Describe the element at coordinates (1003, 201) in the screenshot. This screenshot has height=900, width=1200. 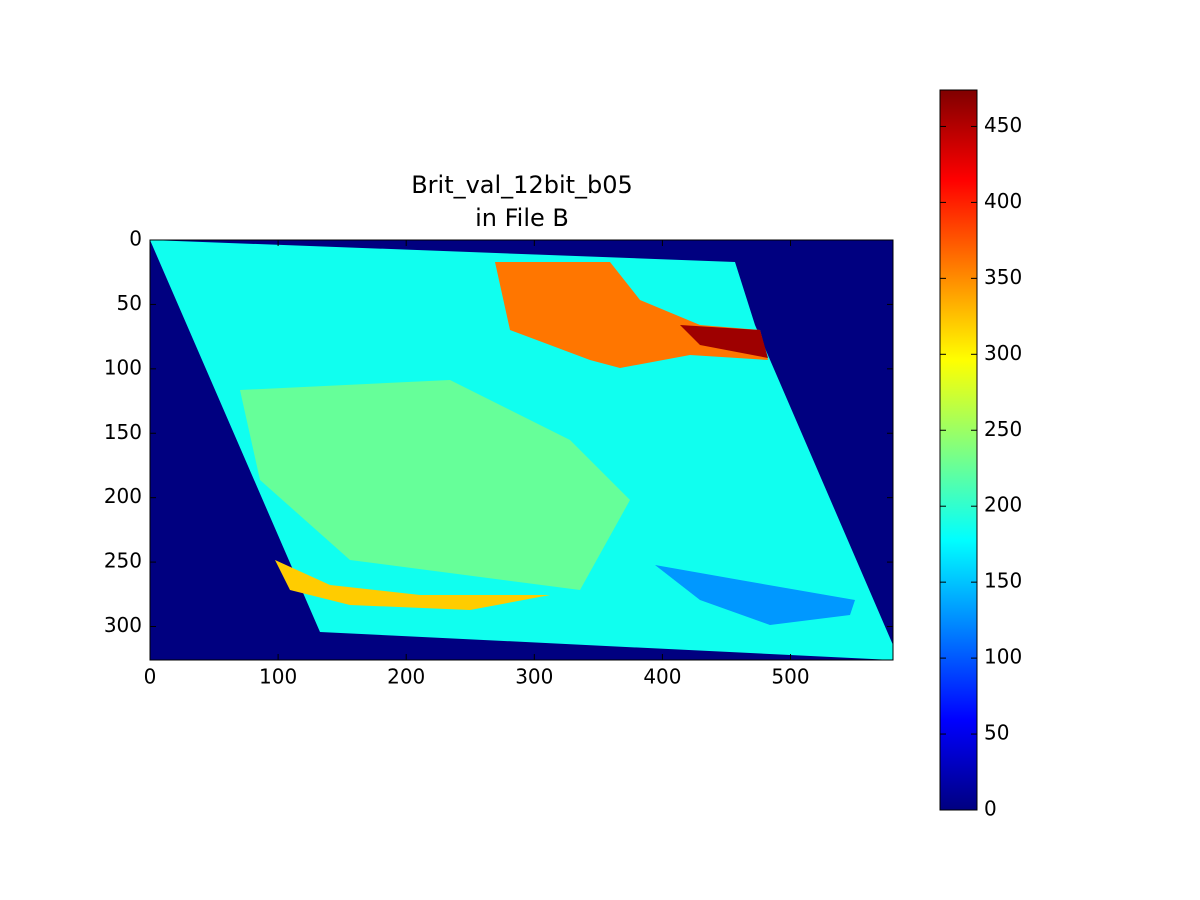
I see `colorbar-tick-label: 400` at that location.